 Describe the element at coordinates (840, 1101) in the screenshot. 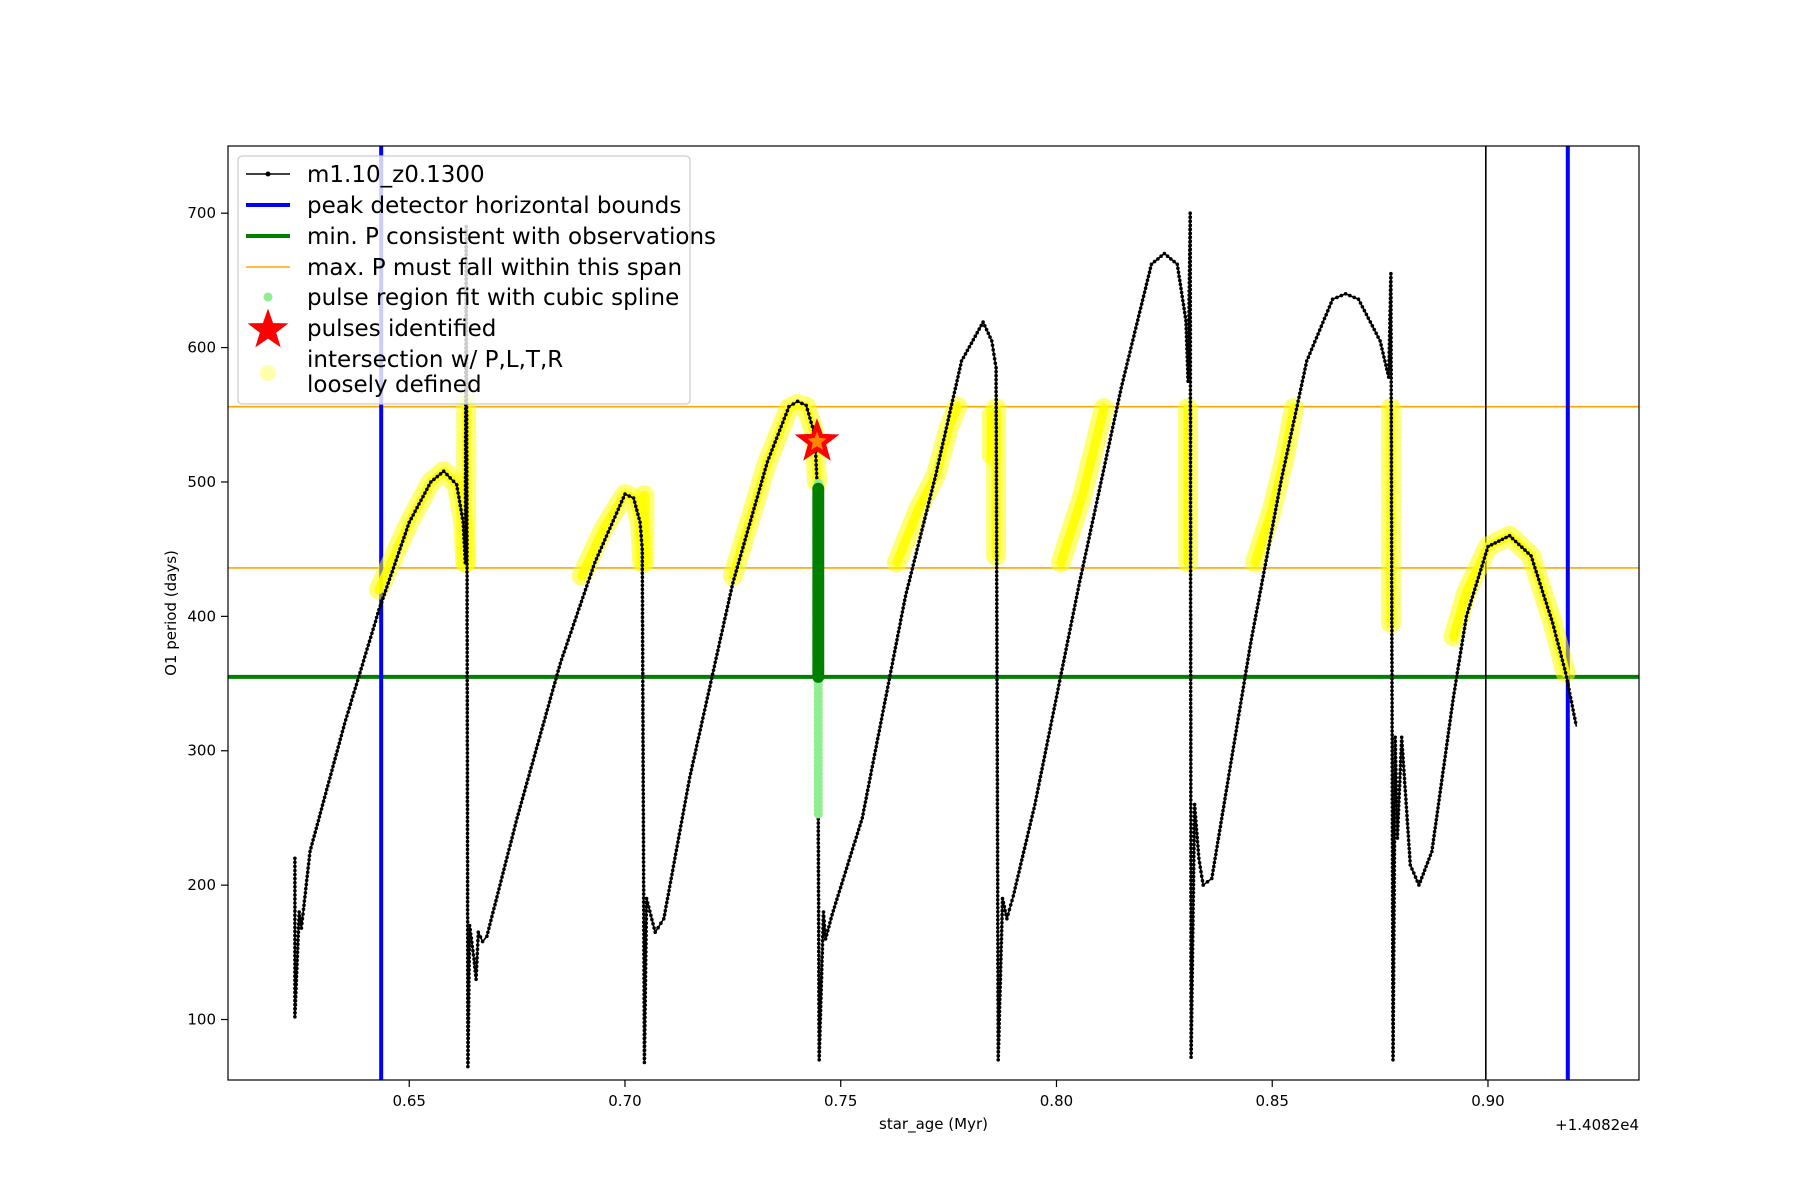

I see `x-tick-label: 0.75` at that location.